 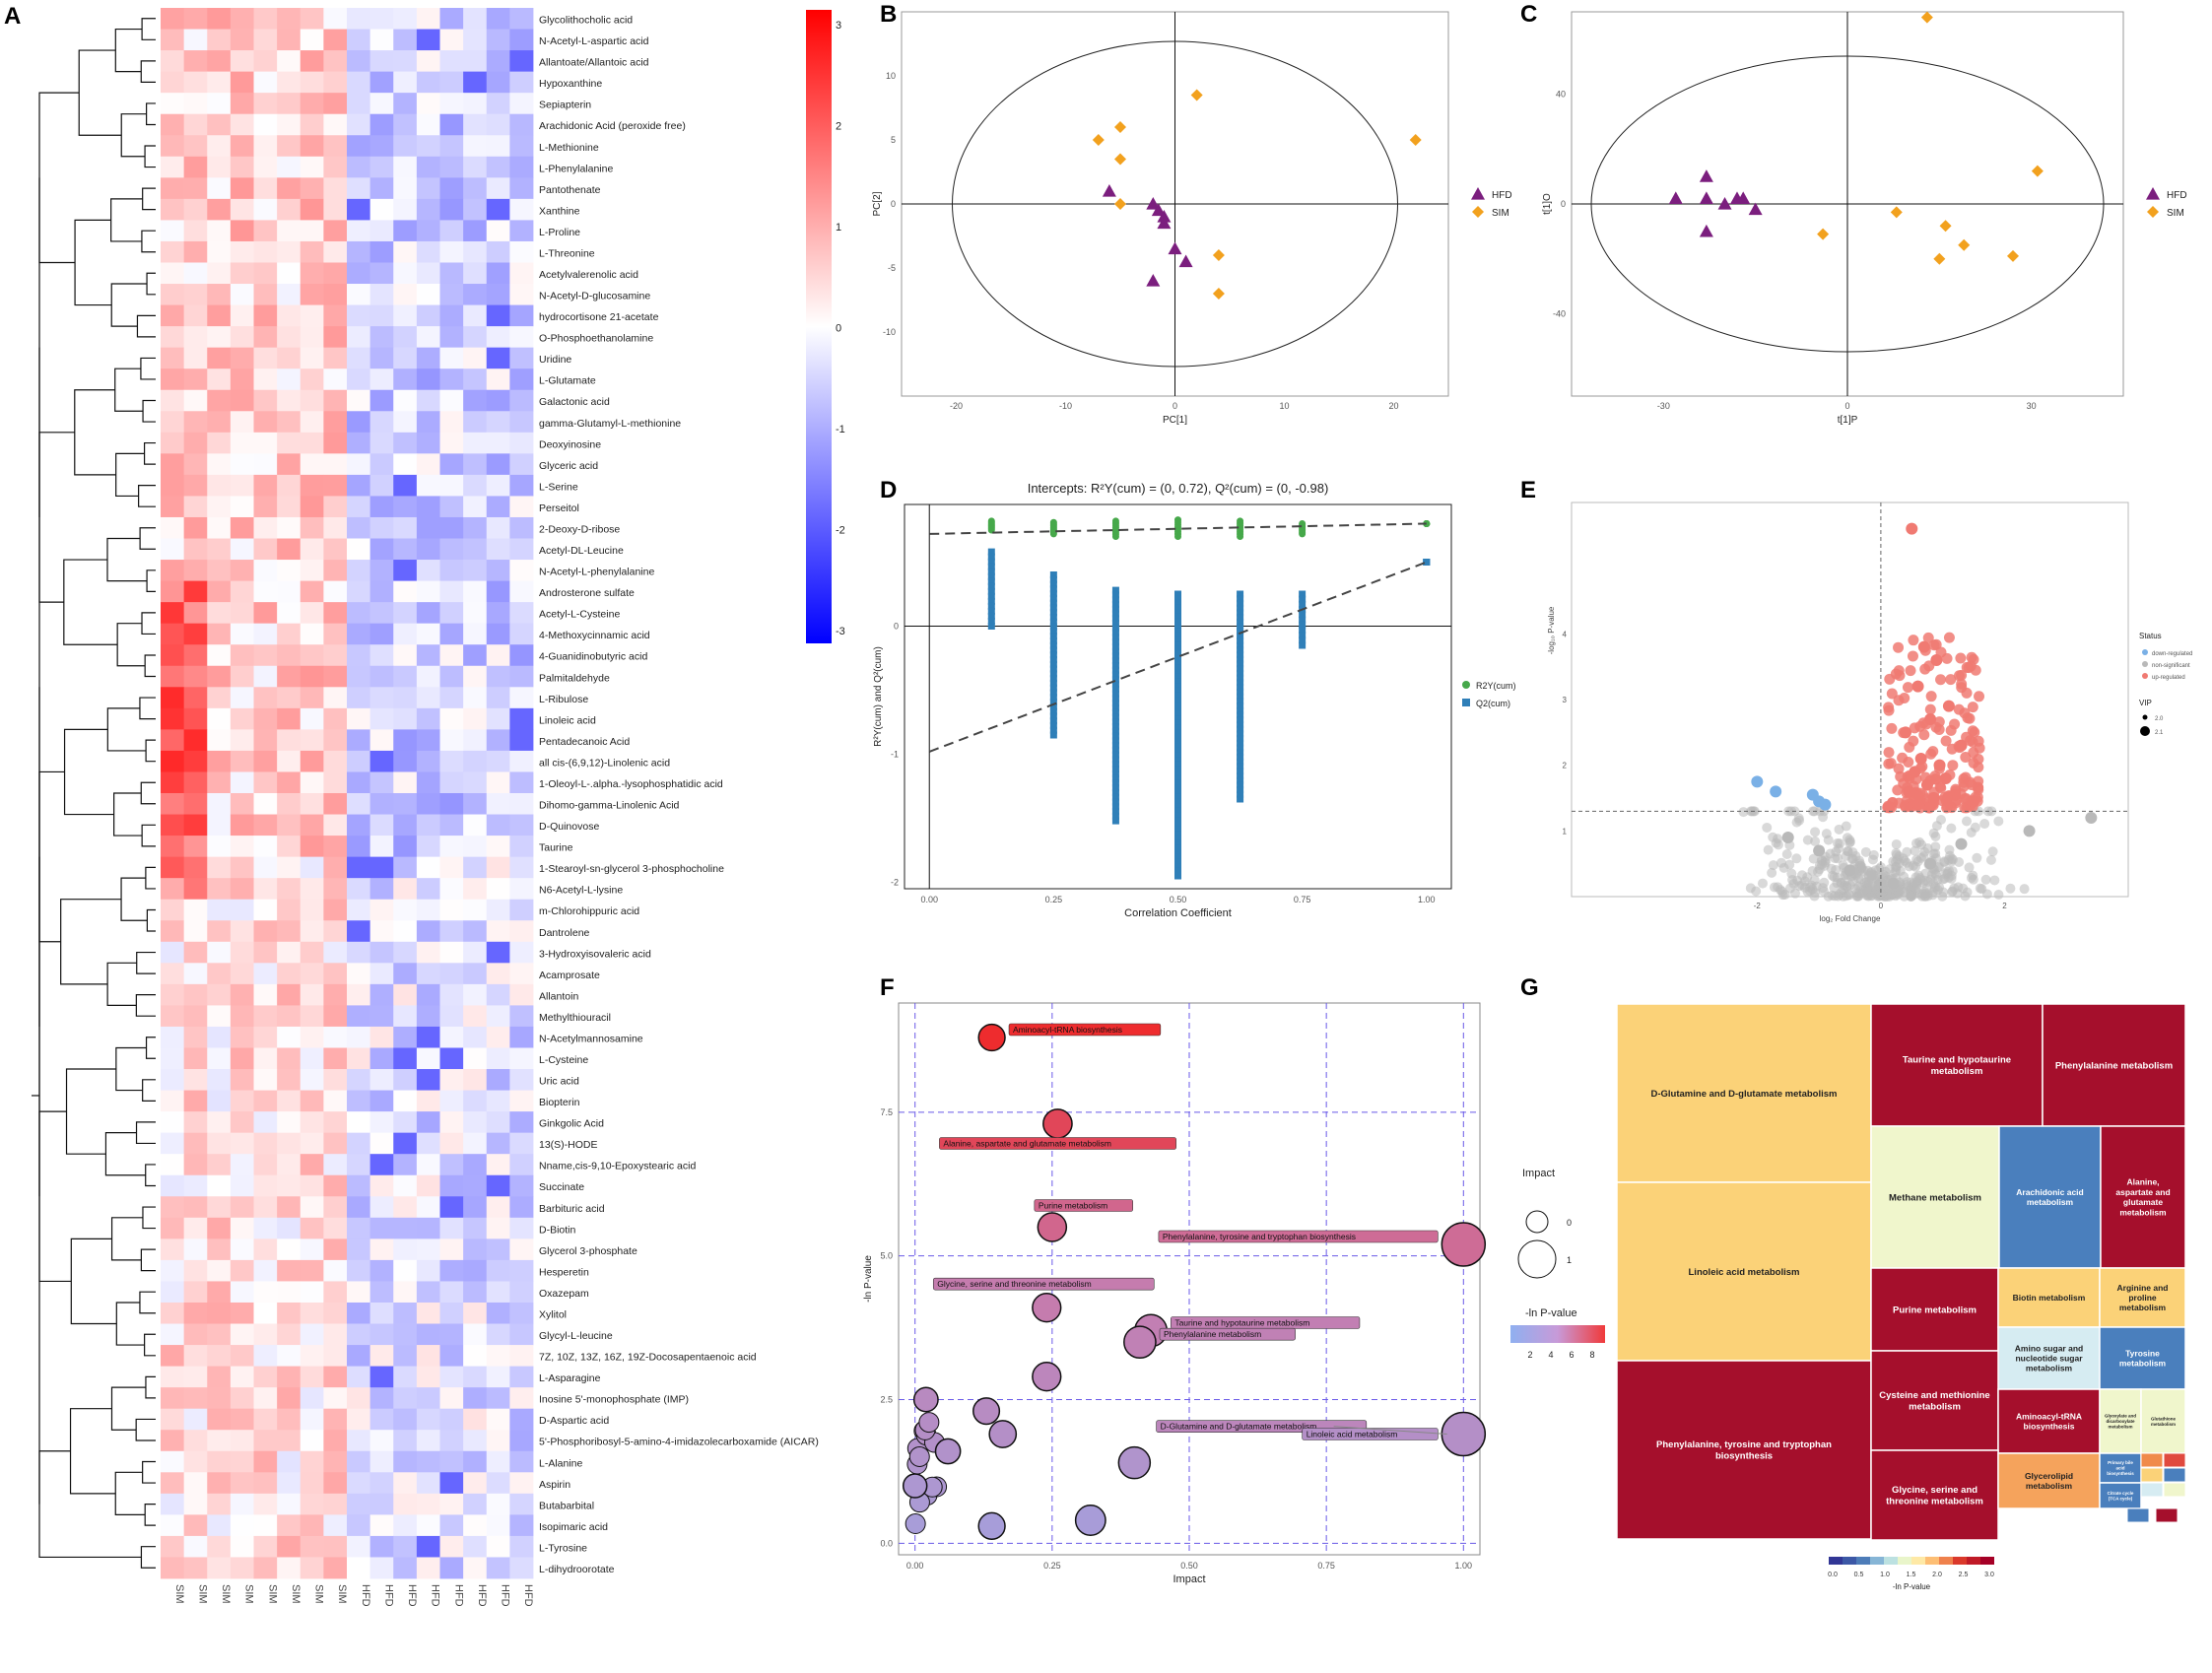 What do you see at coordinates (2145, 676) in the screenshot?
I see `legend-status-marker` at bounding box center [2145, 676].